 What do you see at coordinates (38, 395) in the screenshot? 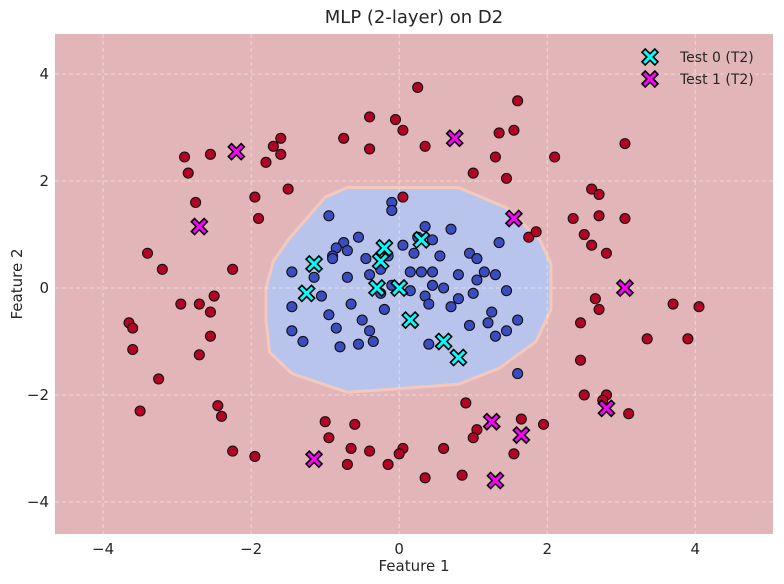
I see `y-tick-label: −2` at bounding box center [38, 395].